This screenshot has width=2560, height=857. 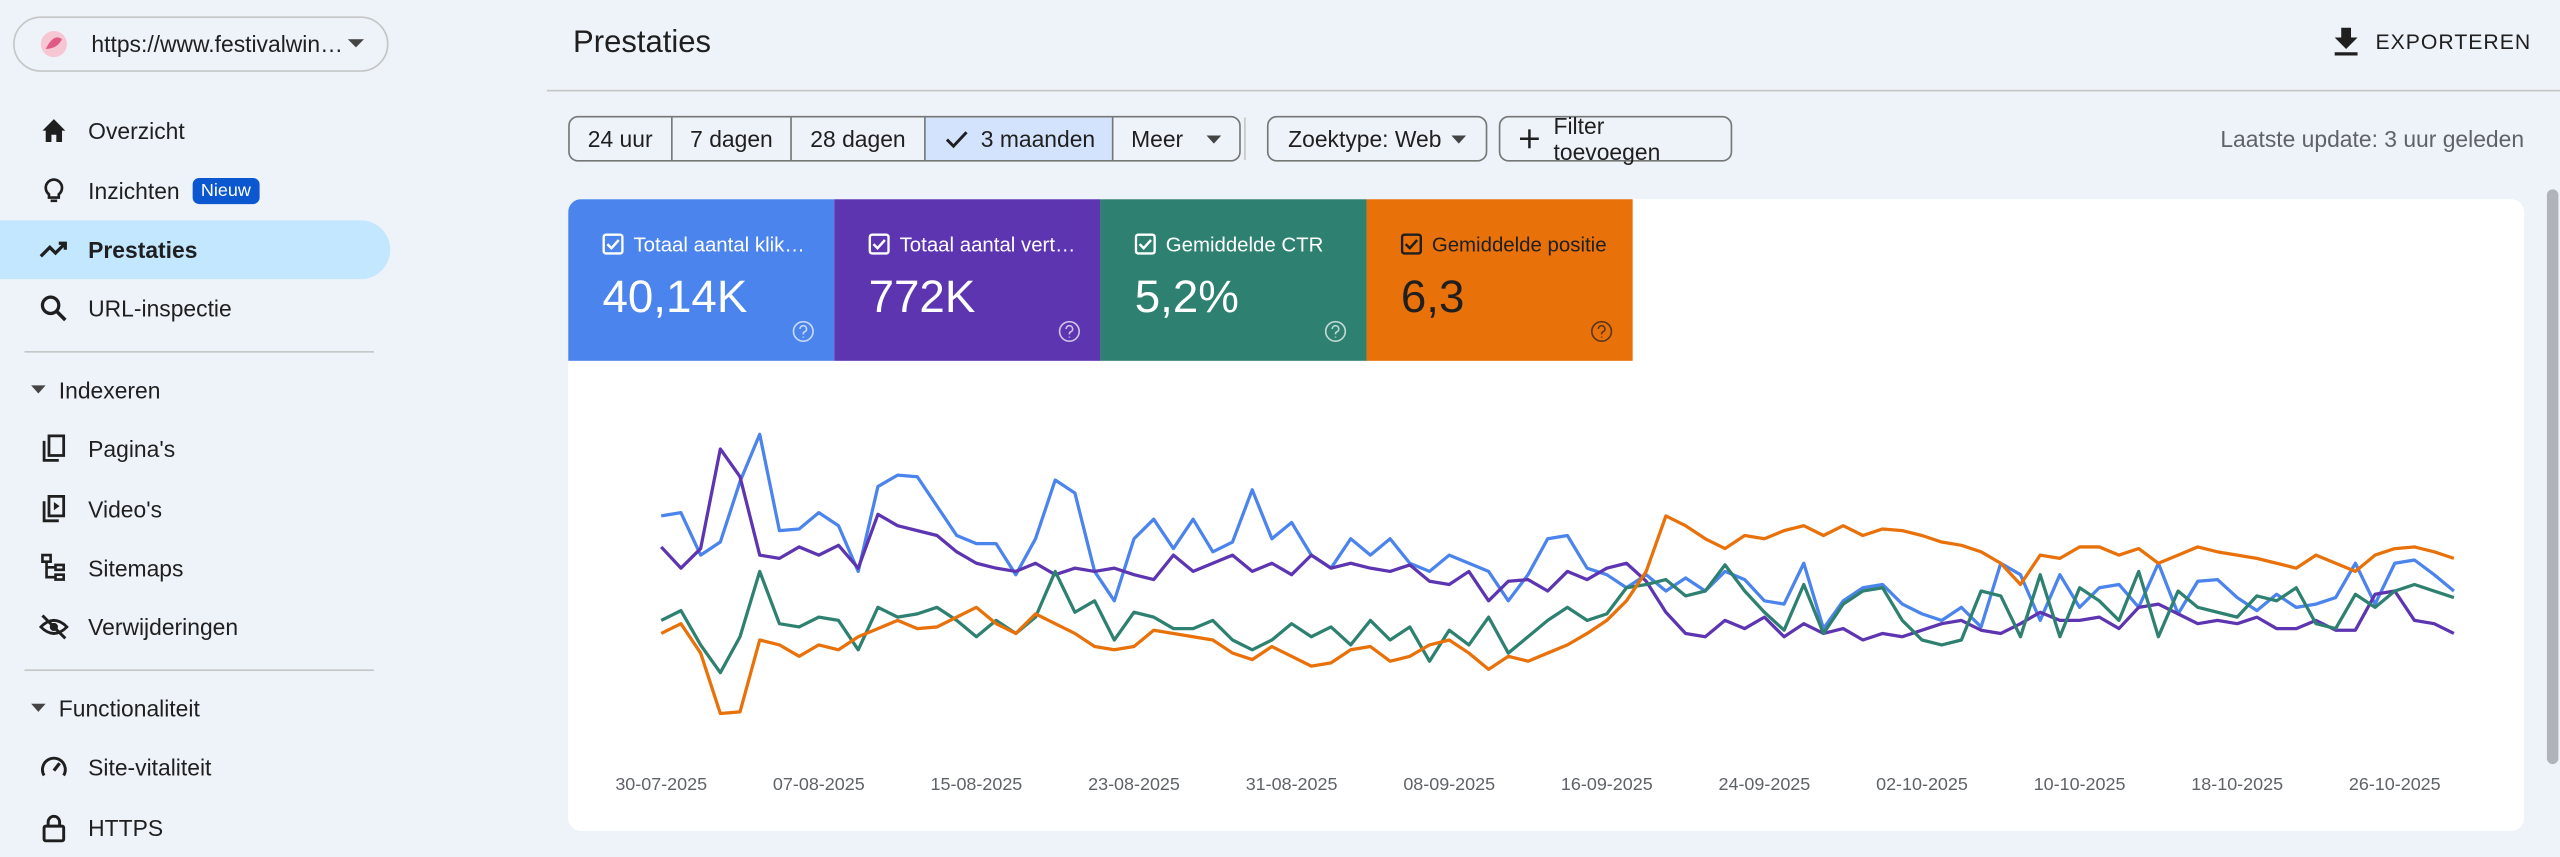 I want to click on nav-item: Verwijderingen, so click(x=195, y=627).